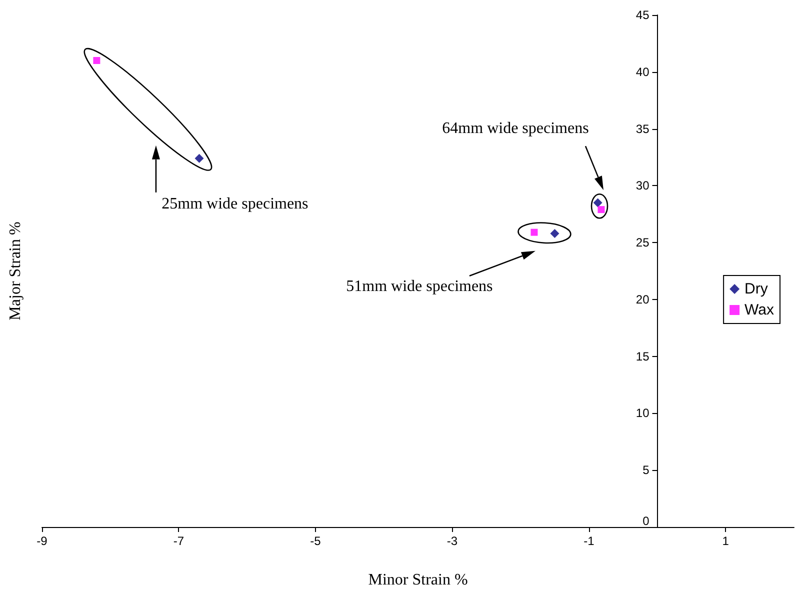 The image size is (798, 599). What do you see at coordinates (726, 541) in the screenshot?
I see `x-tick-label: 1` at bounding box center [726, 541].